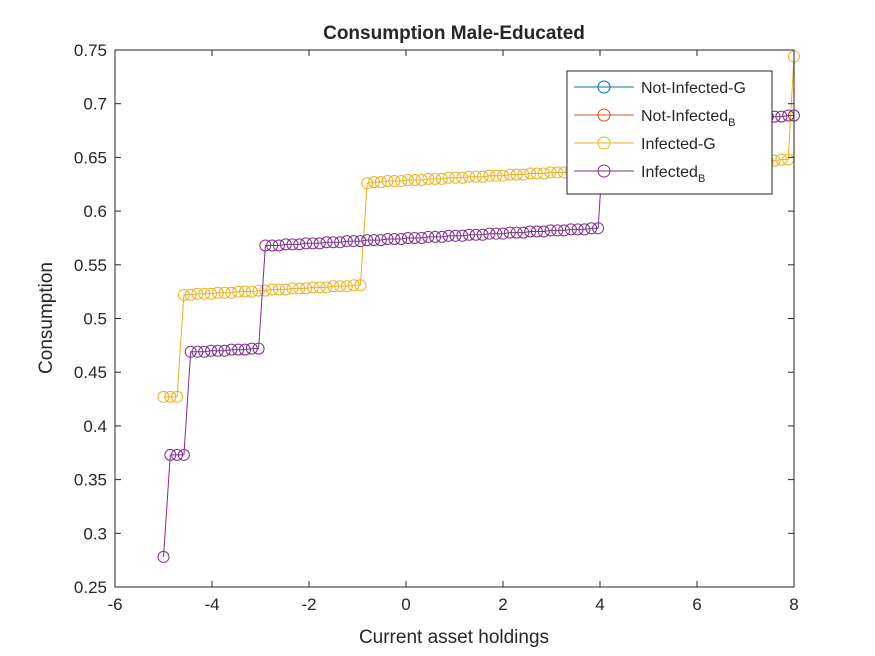 This screenshot has height=656, width=875. I want to click on x-tick-label: -6, so click(114, 604).